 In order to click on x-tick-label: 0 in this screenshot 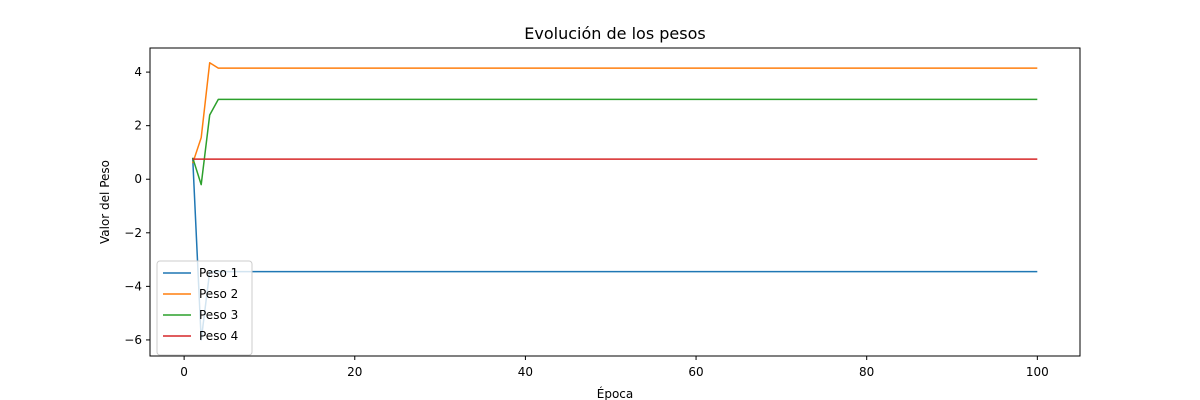, I will do `click(184, 372)`.